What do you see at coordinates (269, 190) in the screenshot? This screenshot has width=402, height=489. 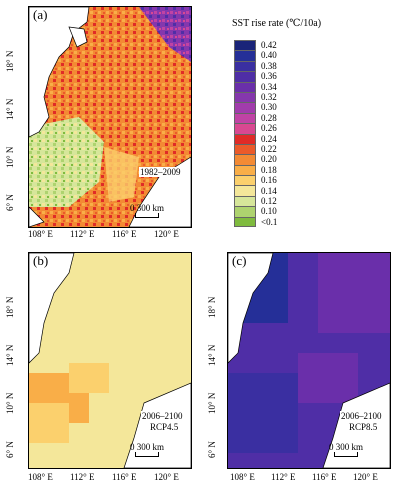 I see `legend-label: 0.14` at bounding box center [269, 190].